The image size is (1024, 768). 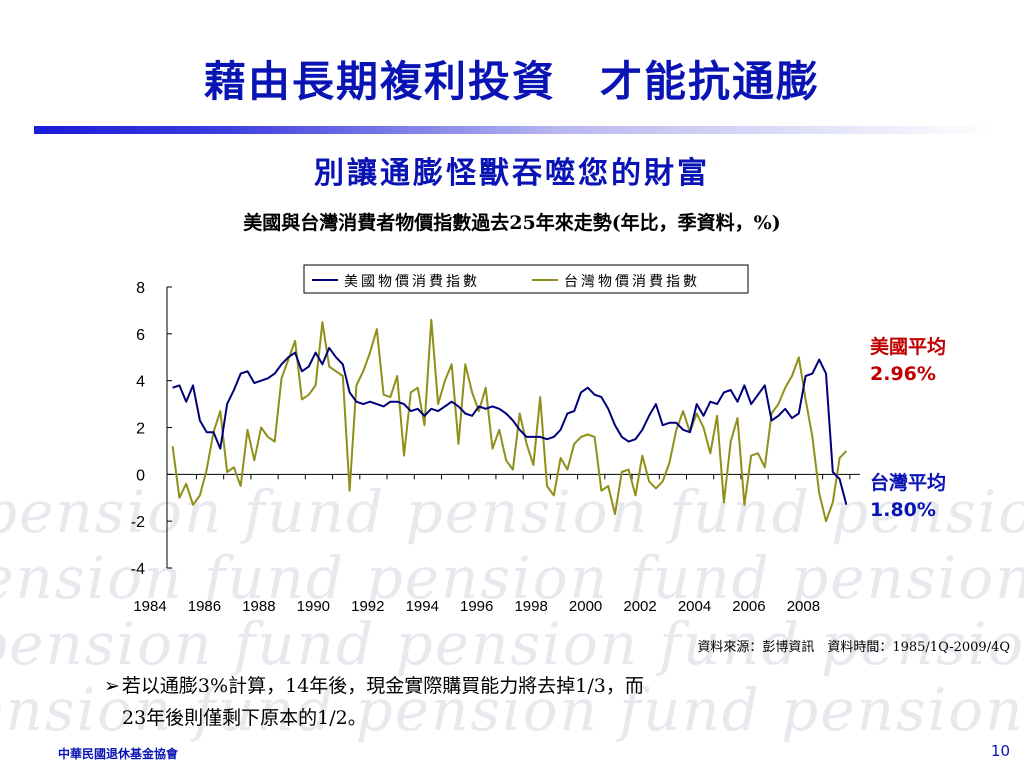 What do you see at coordinates (514, 130) in the screenshot?
I see `title-underline` at bounding box center [514, 130].